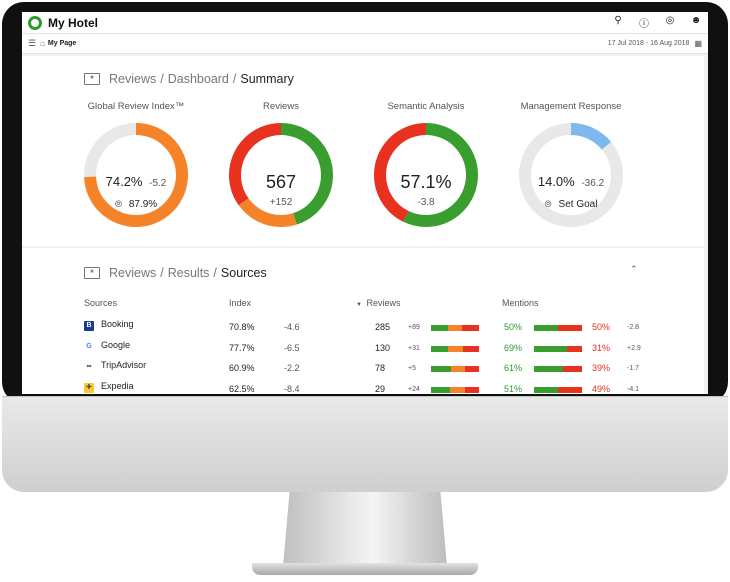 The height and width of the screenshot is (582, 730). Describe the element at coordinates (633, 368) in the screenshot. I see `mentions-delta: -1.7` at that location.